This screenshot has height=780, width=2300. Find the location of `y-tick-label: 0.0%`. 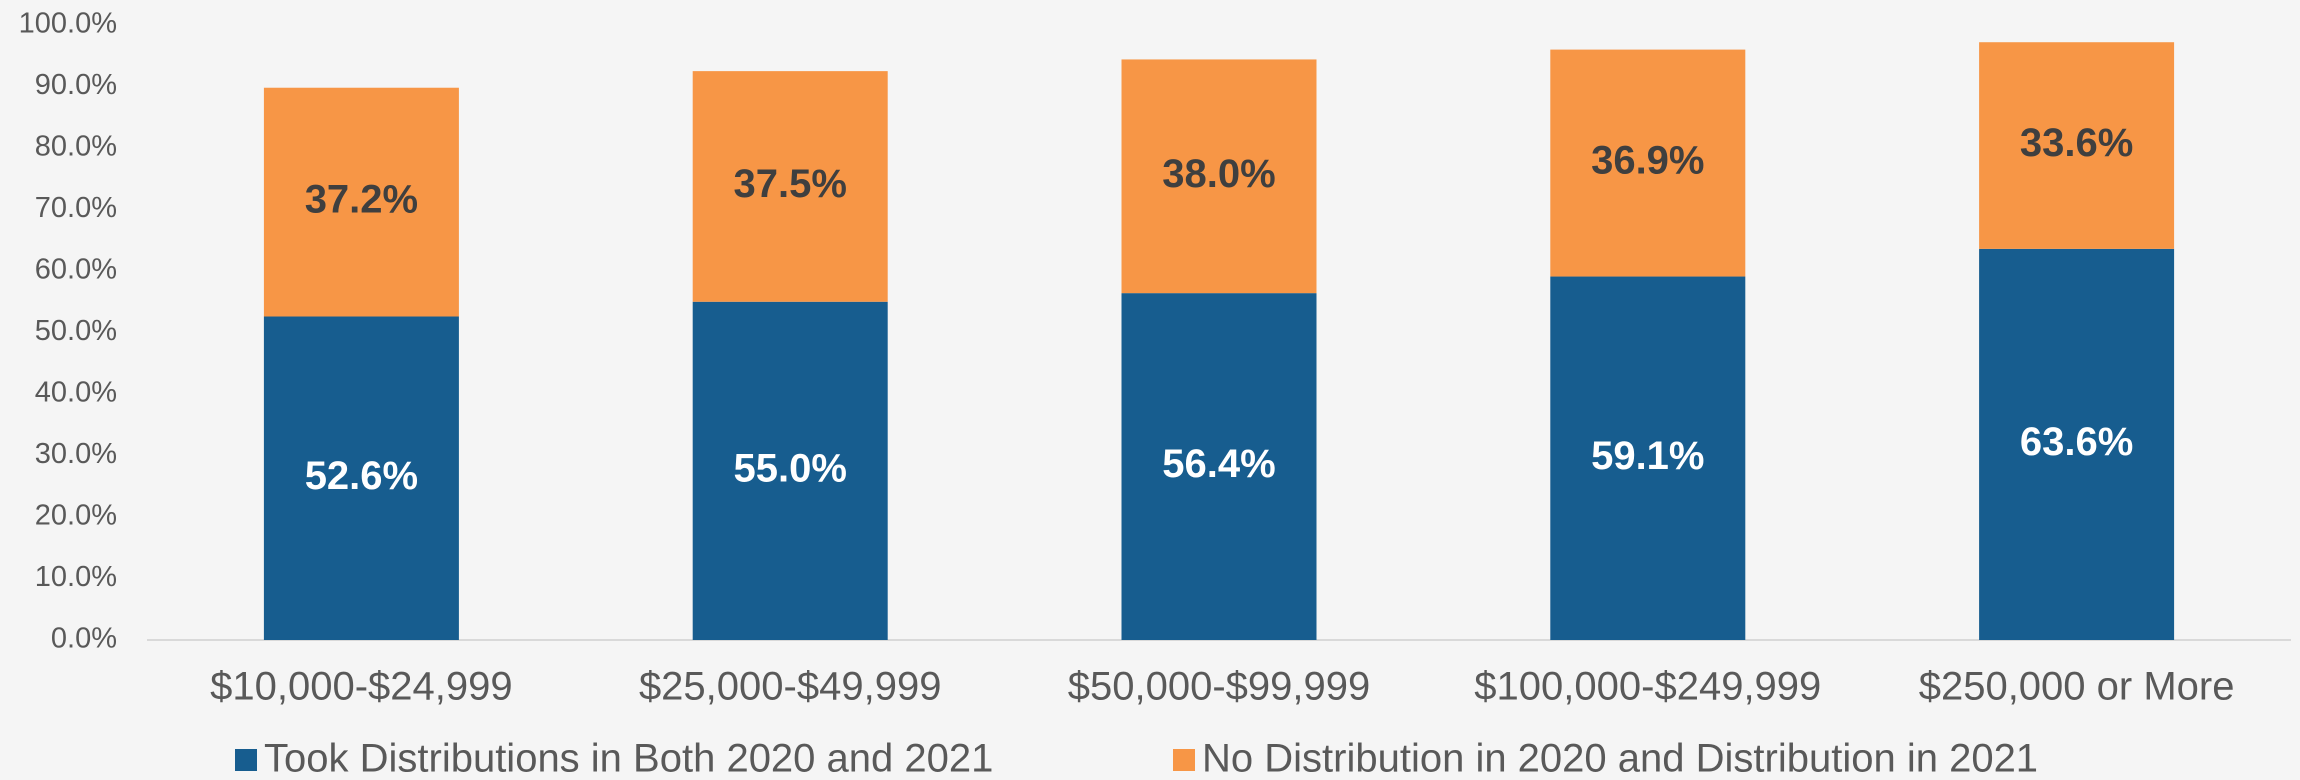

y-tick-label: 0.0% is located at coordinates (84, 639).